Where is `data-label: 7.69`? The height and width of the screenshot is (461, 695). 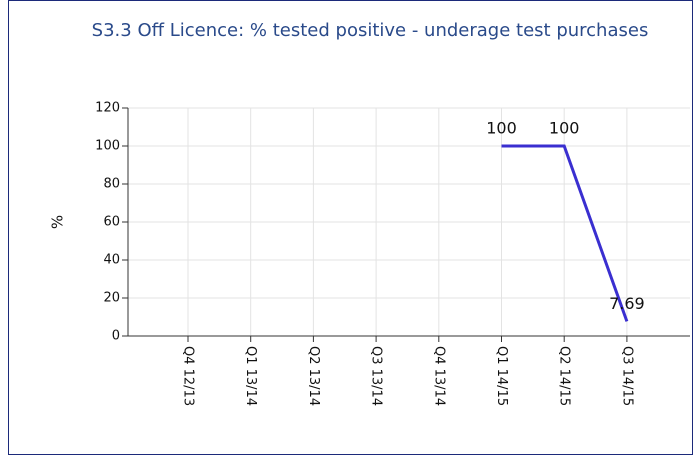 data-label: 7.69 is located at coordinates (627, 303).